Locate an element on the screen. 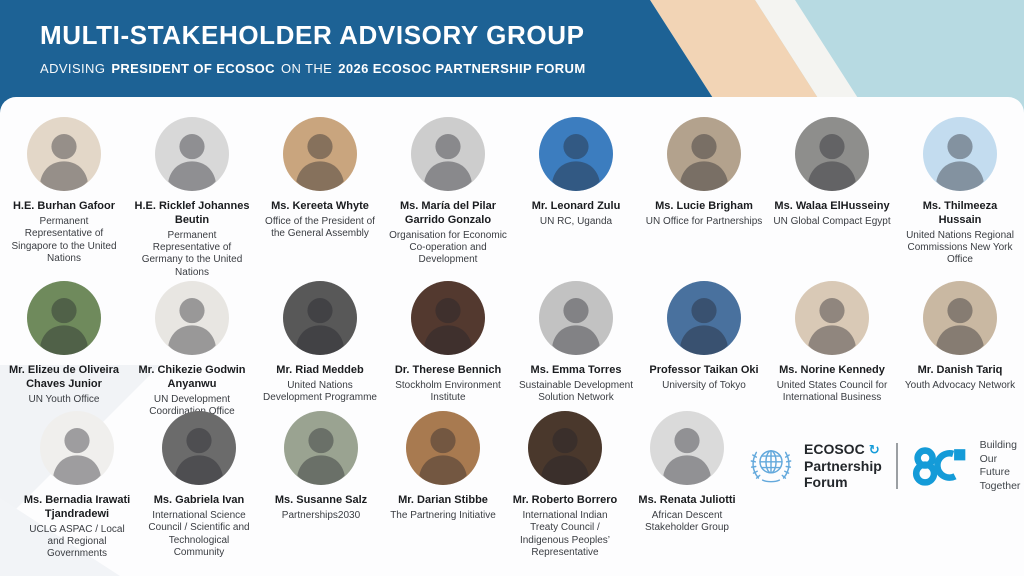 This screenshot has width=1024, height=576. member-name: Ms. María del Pilar Garrido Gonzalo is located at coordinates (448, 213).